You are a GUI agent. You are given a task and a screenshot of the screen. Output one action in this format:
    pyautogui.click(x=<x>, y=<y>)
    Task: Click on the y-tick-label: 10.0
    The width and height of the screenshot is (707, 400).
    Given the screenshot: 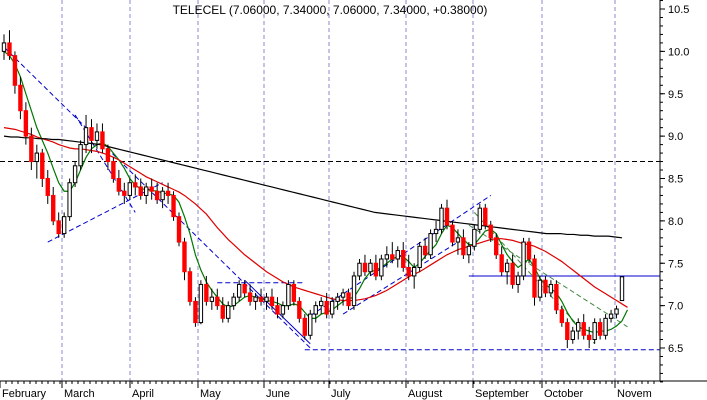 What is the action you would take?
    pyautogui.click(x=678, y=52)
    